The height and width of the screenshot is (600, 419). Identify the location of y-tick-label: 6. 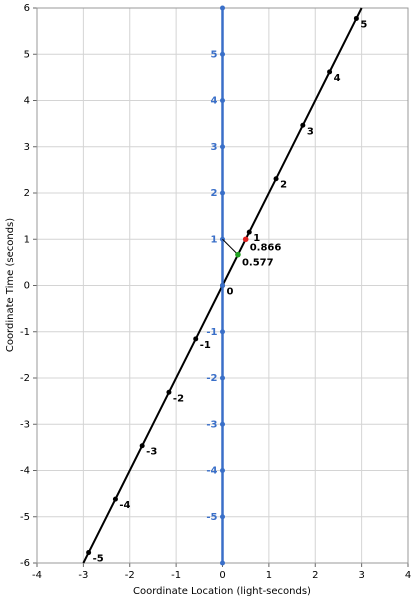
(27, 8).